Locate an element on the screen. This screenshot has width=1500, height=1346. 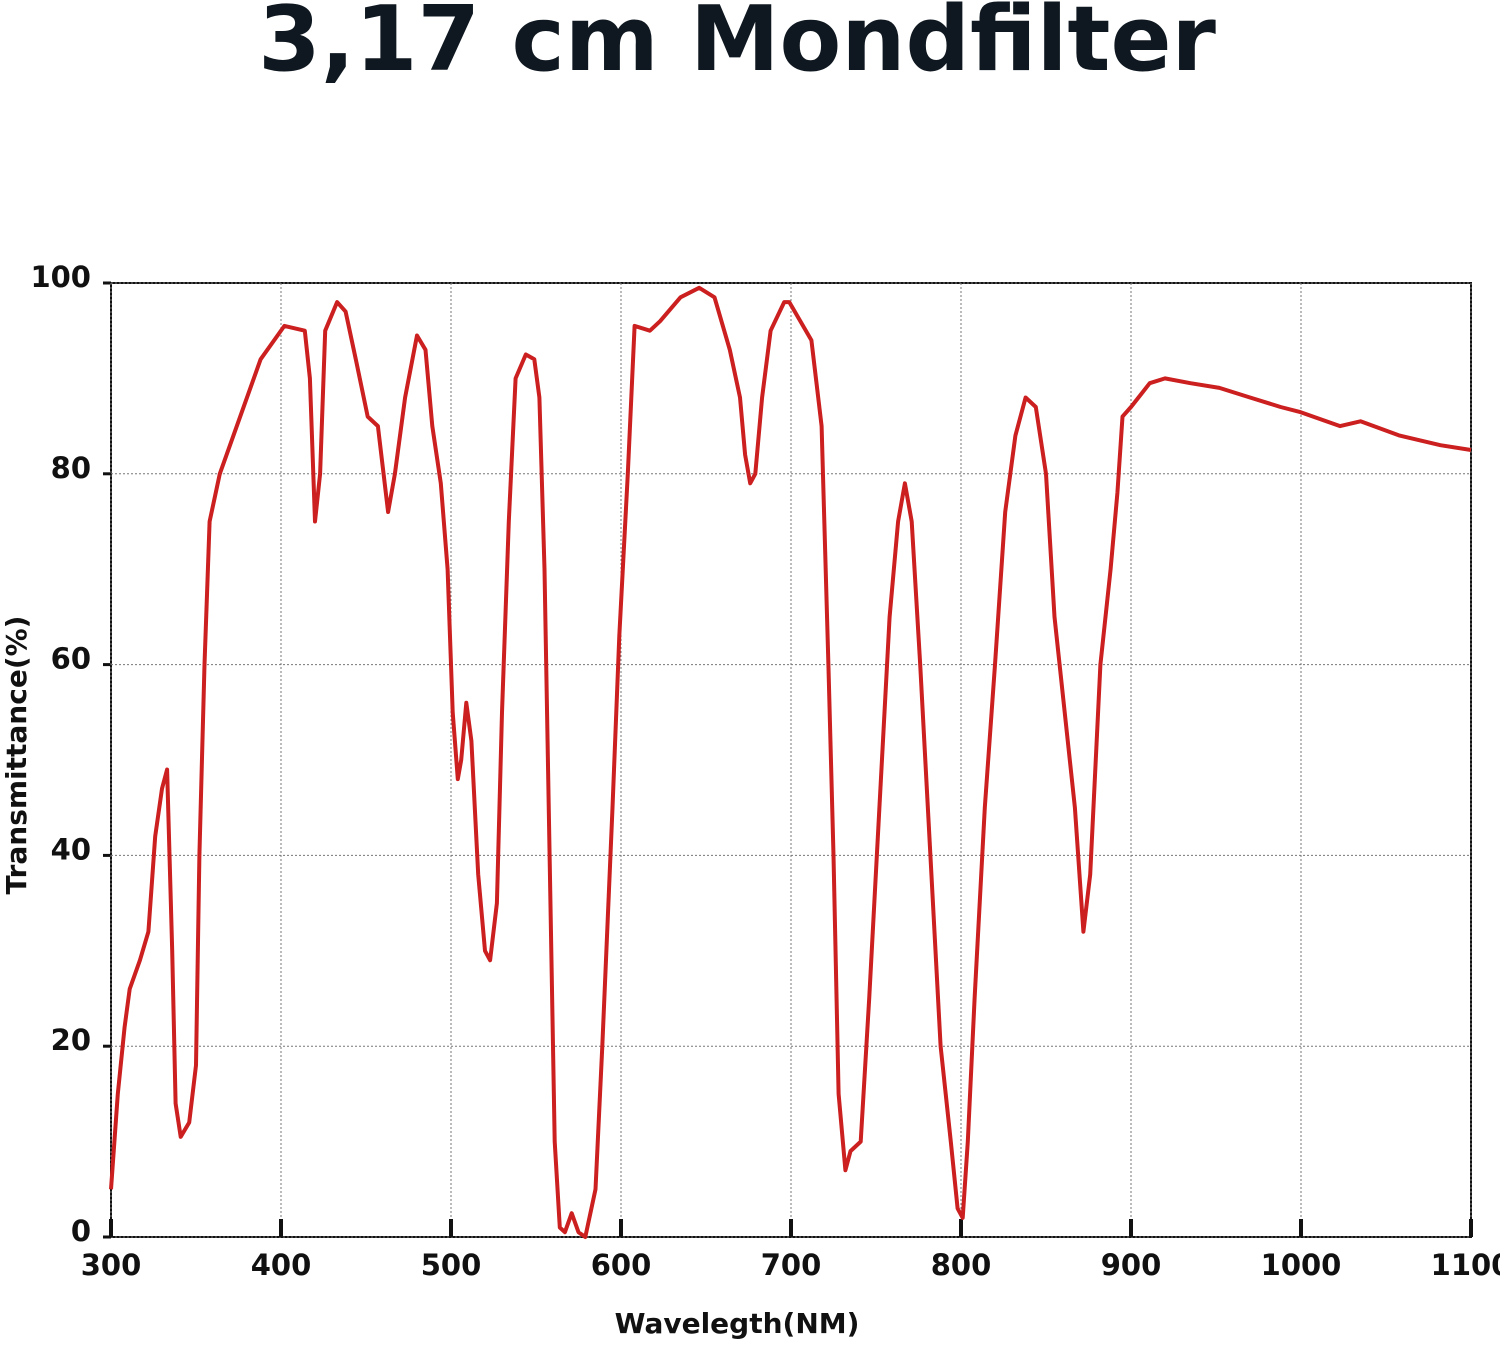
x-tick-label: 700 is located at coordinates (791, 1265).